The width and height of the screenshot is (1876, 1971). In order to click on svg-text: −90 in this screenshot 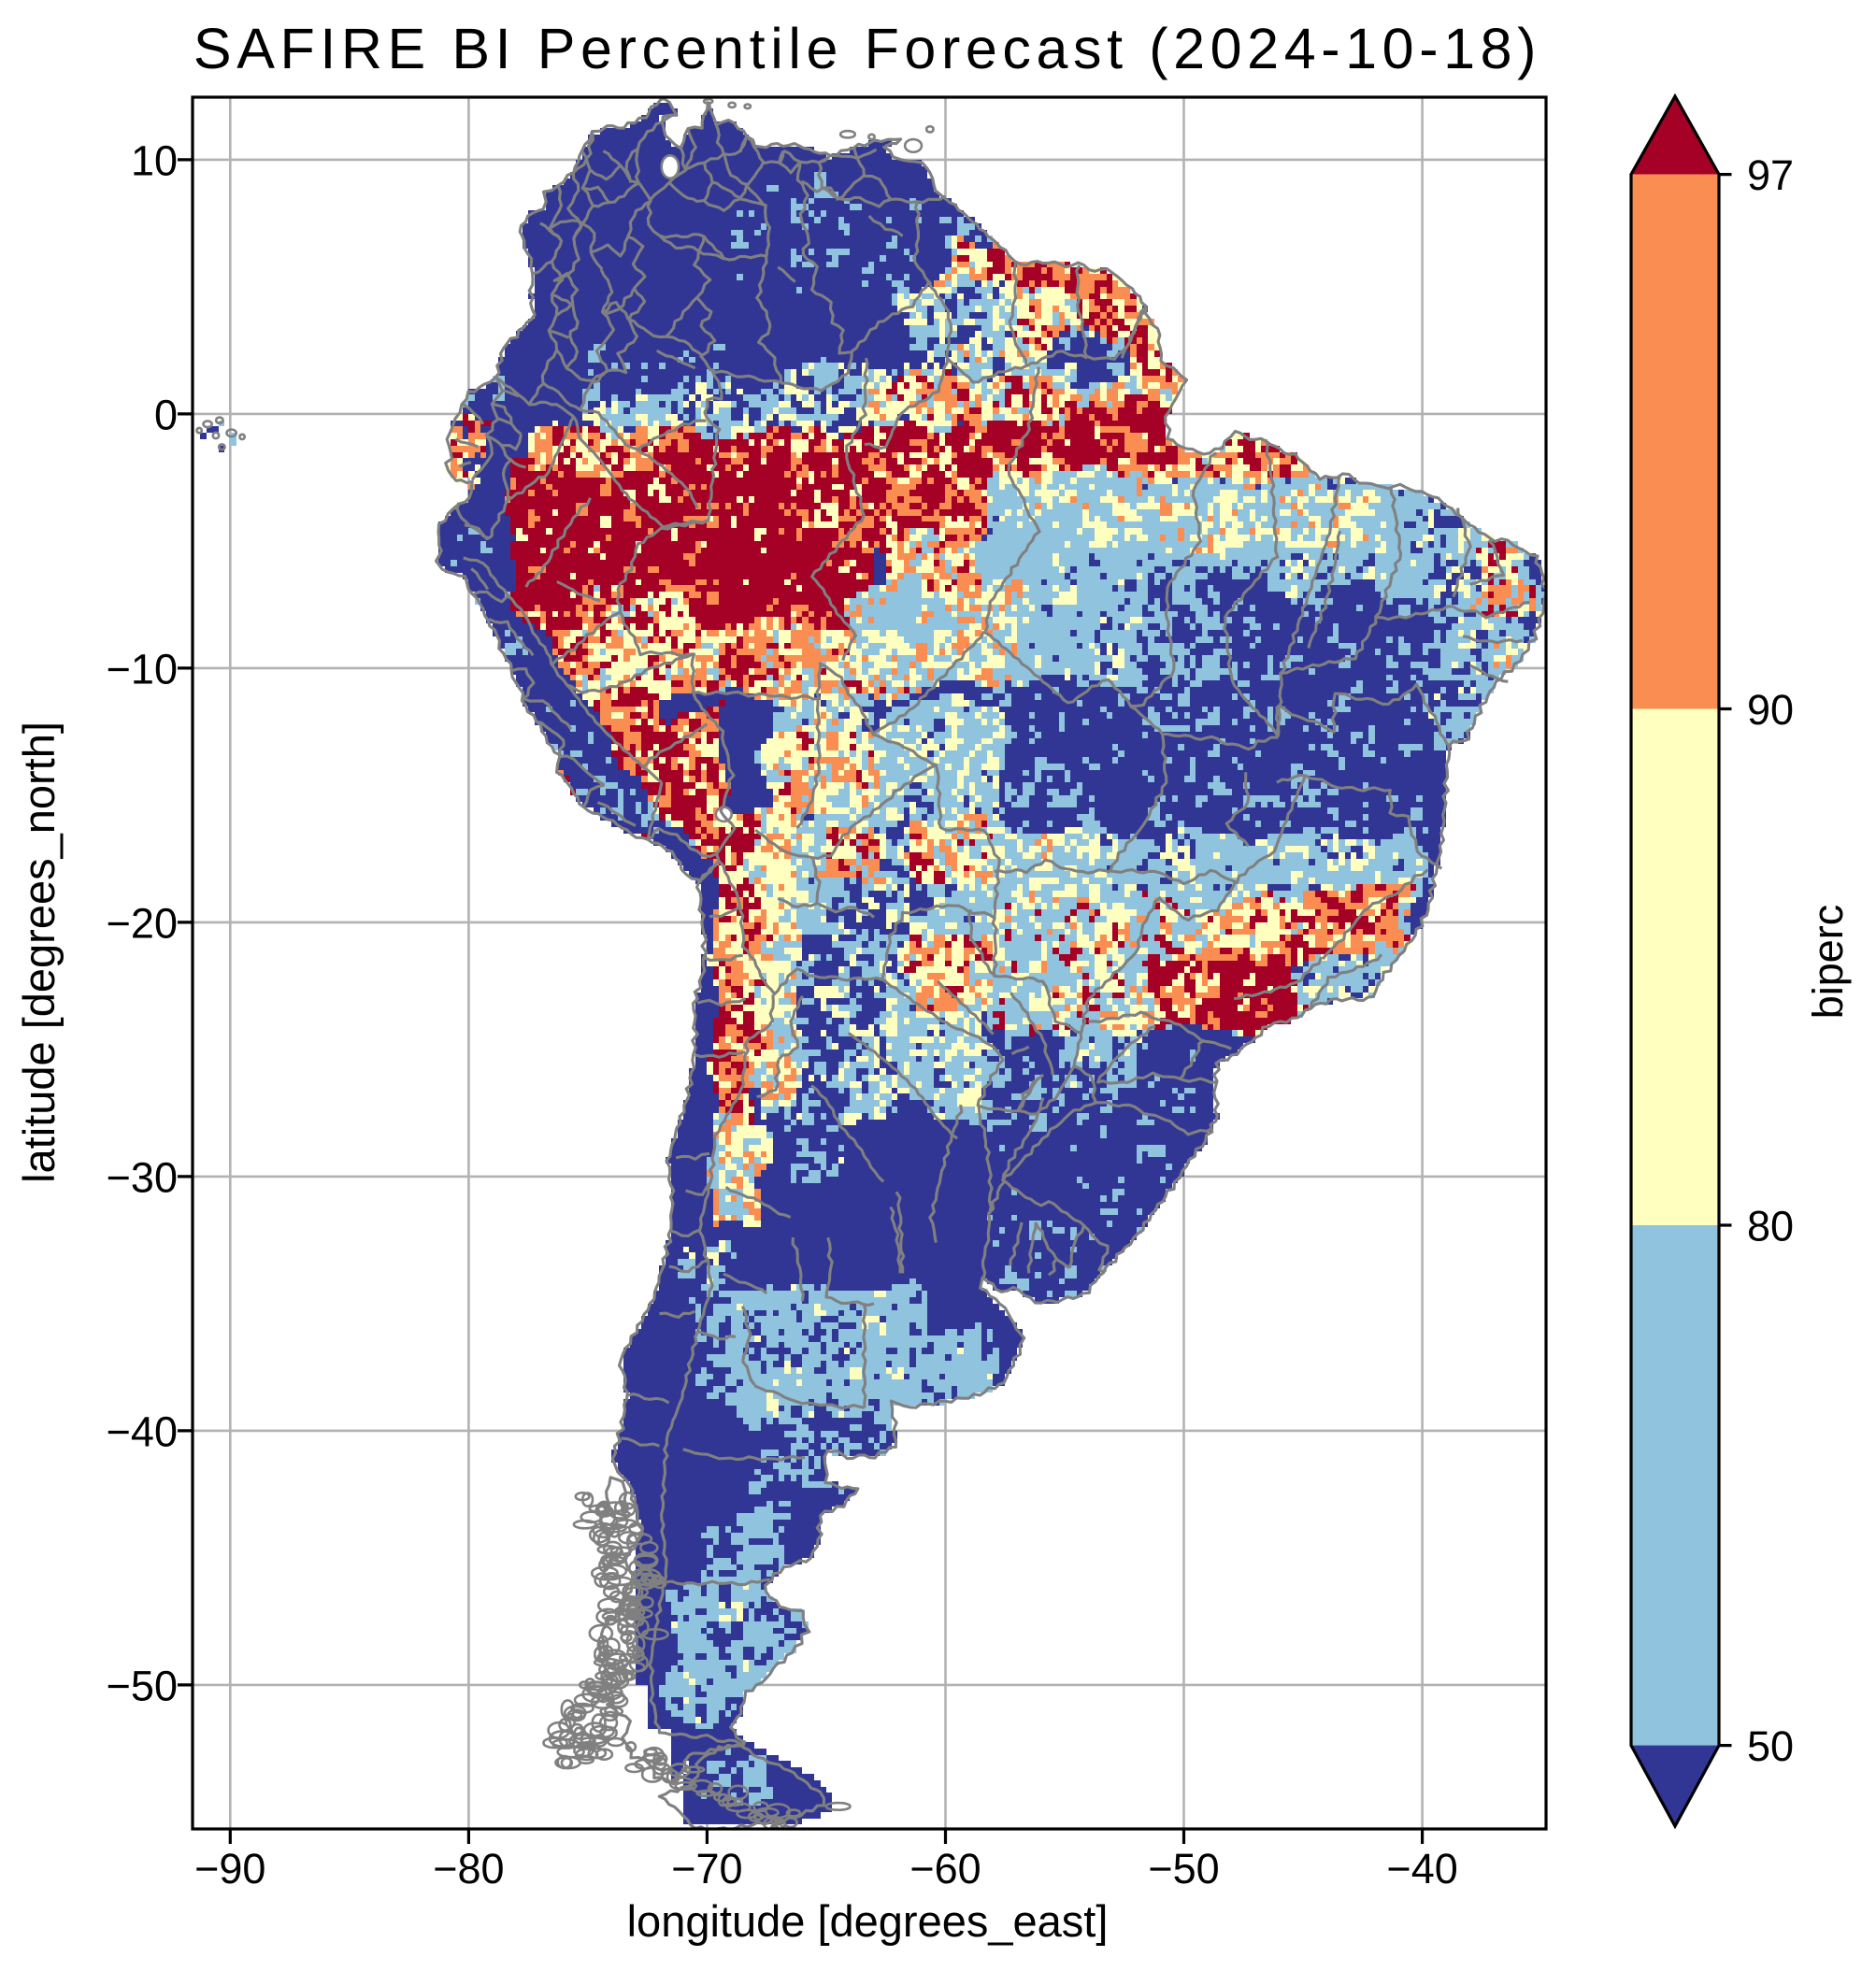, I will do `click(230, 1869)`.